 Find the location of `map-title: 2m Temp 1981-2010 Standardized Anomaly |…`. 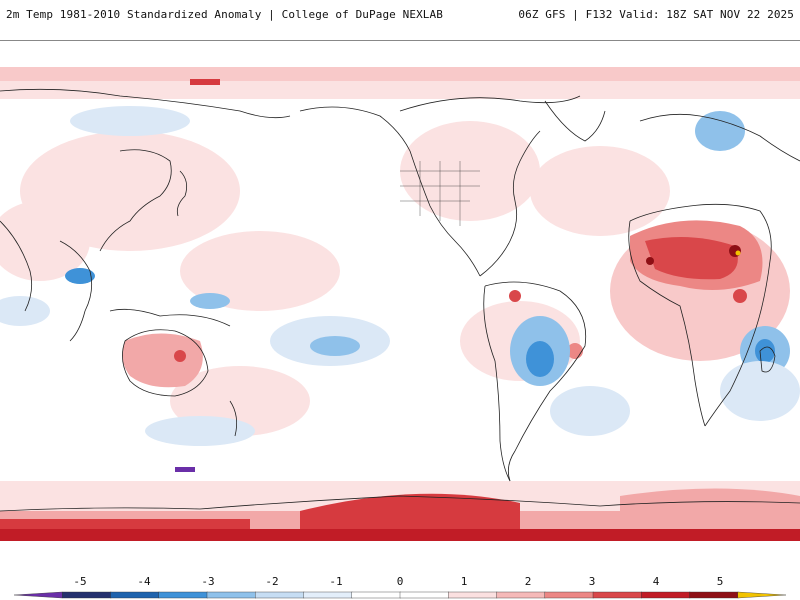

map-title: 2m Temp 1981-2010 Standardized Anomaly |… is located at coordinates (224, 14).